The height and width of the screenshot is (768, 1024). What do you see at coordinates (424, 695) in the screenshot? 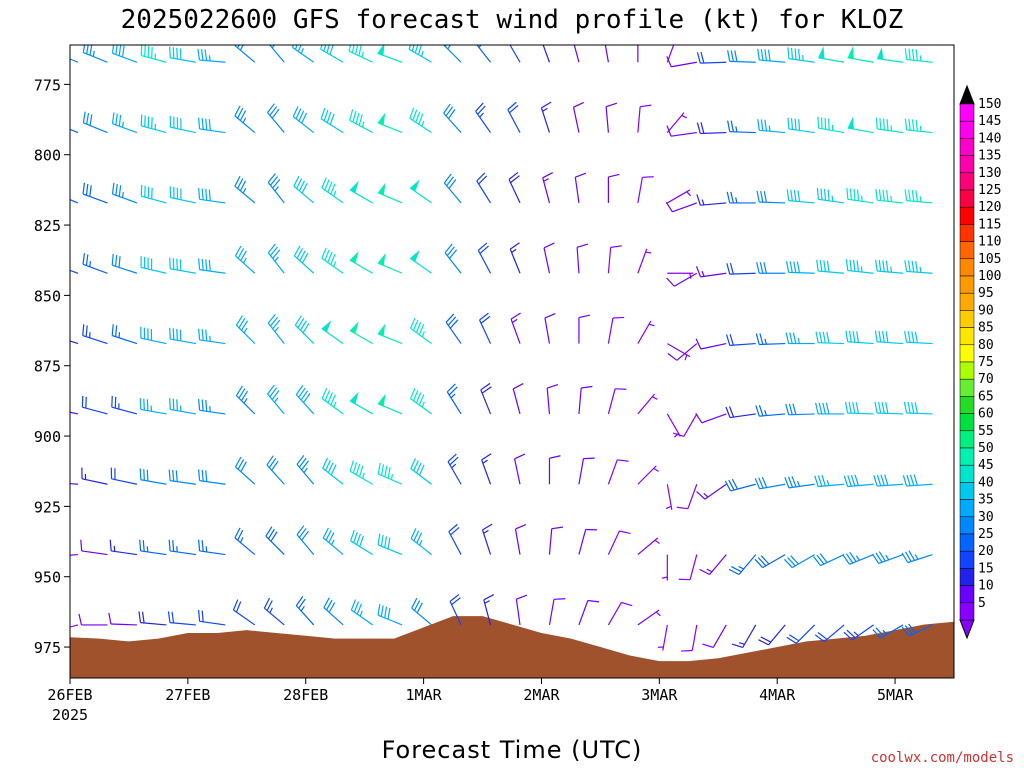
I see `x-tick-label: 1MAR` at bounding box center [424, 695].